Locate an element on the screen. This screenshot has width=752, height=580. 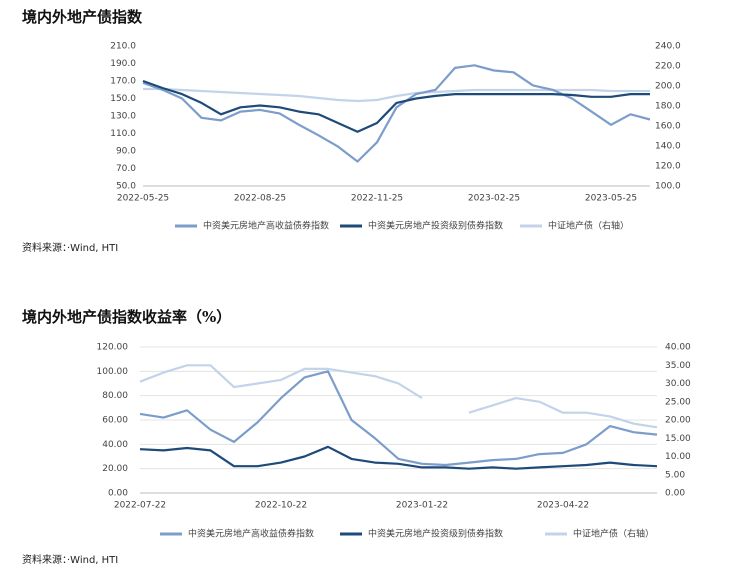
y-tick-label: 90.0 is located at coordinates (126, 152).